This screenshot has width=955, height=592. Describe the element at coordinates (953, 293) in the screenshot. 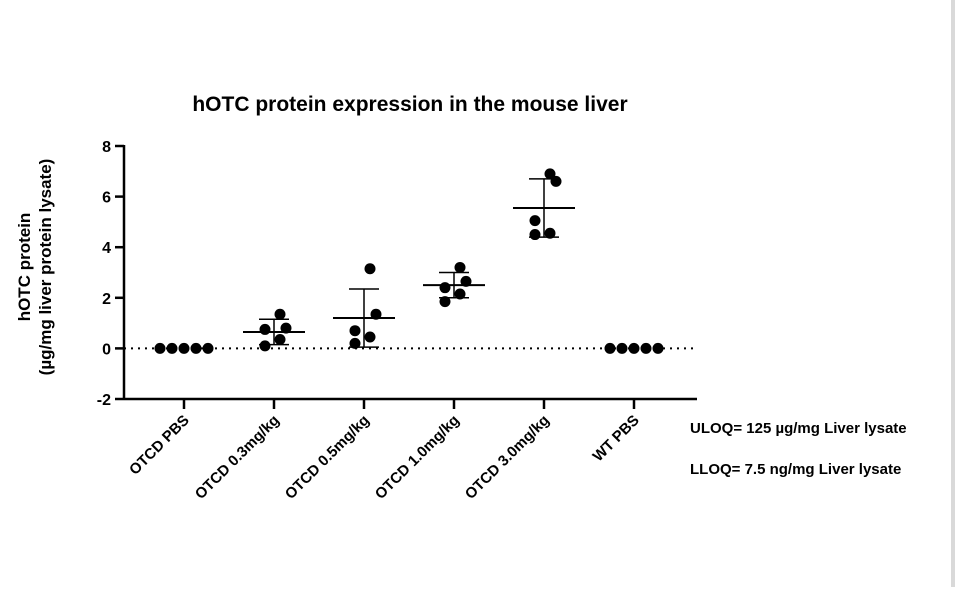

I see `window-edge` at that location.